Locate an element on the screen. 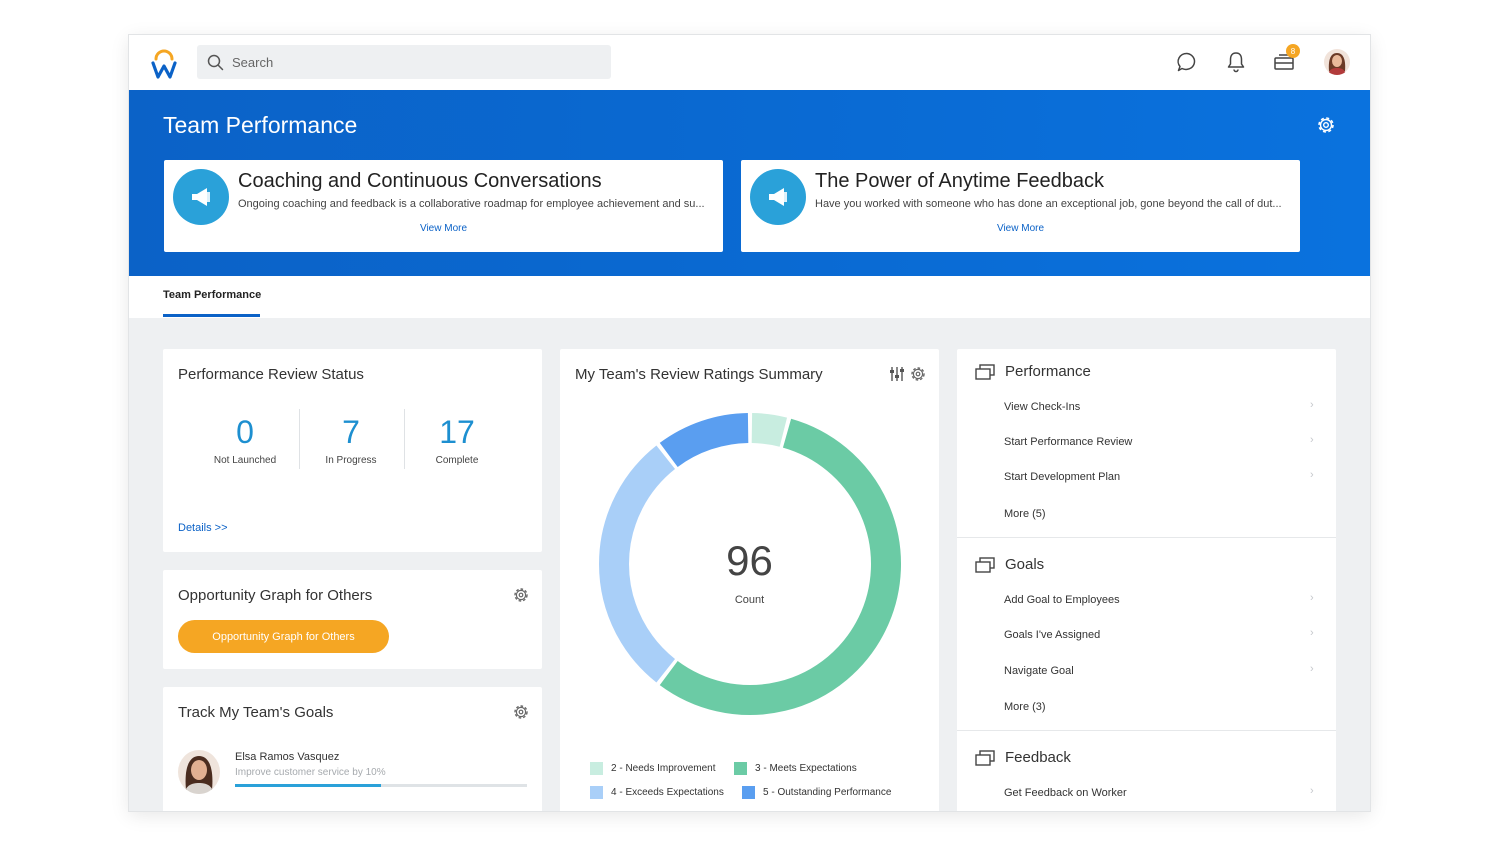 This screenshot has width=1500, height=844. goal-progress-bar is located at coordinates (381, 785).